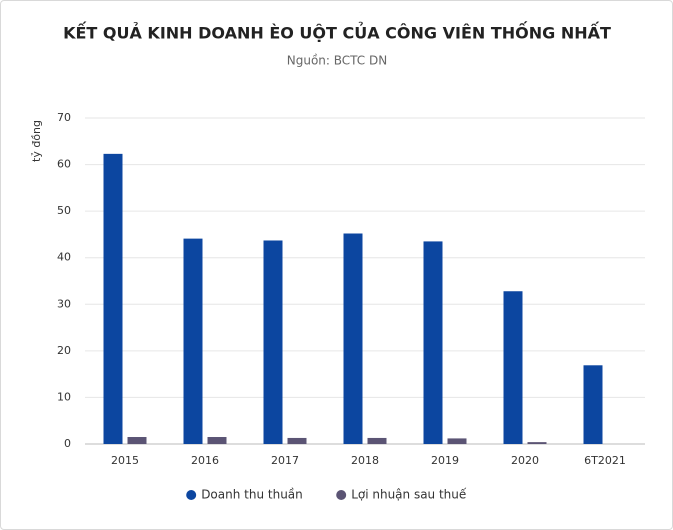 The width and height of the screenshot is (673, 530). I want to click on y-tick-label: 30, so click(64, 303).